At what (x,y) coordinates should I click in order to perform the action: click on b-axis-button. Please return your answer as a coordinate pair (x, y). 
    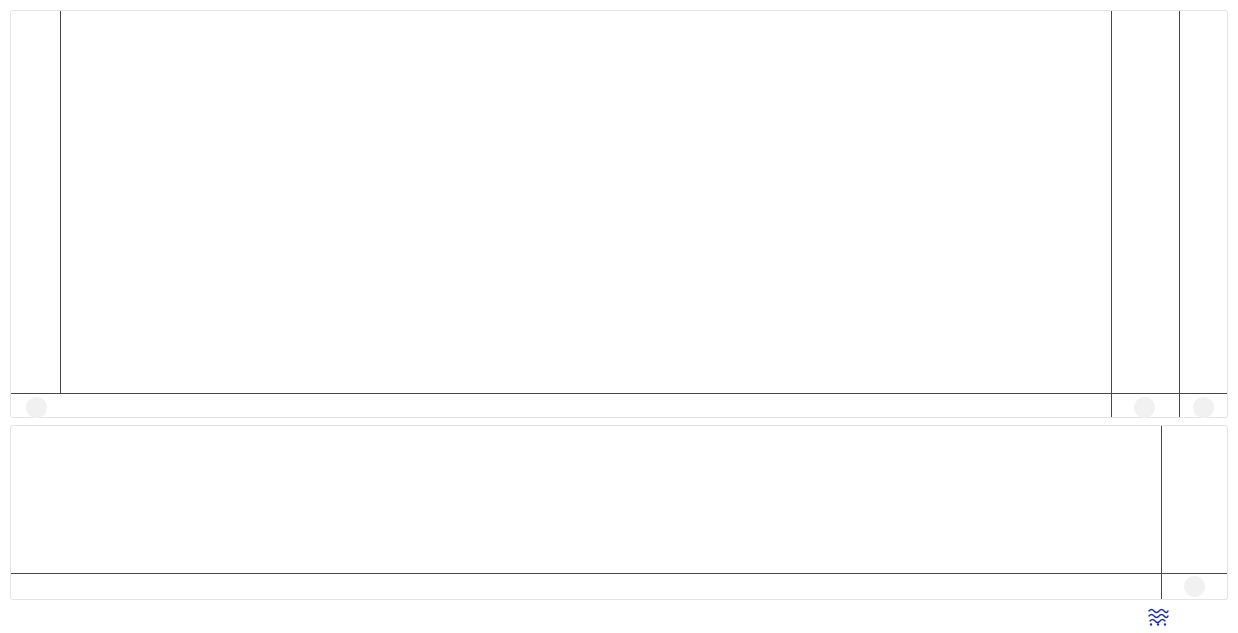
    Looking at the image, I should click on (1203, 407).